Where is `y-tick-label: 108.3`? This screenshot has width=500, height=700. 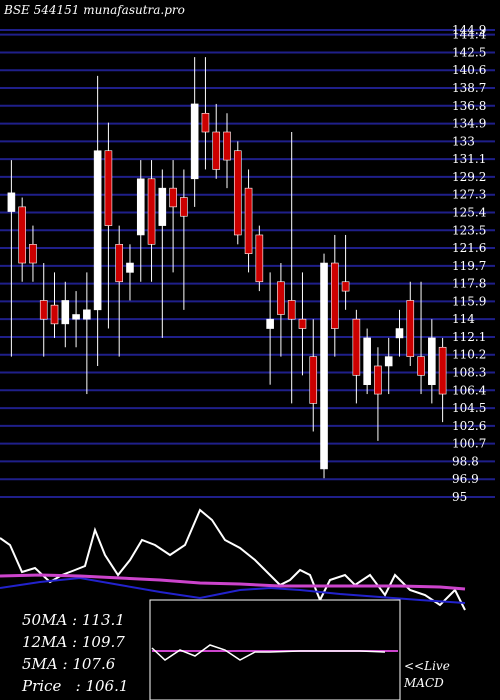 y-tick-label: 108.3 is located at coordinates (469, 373).